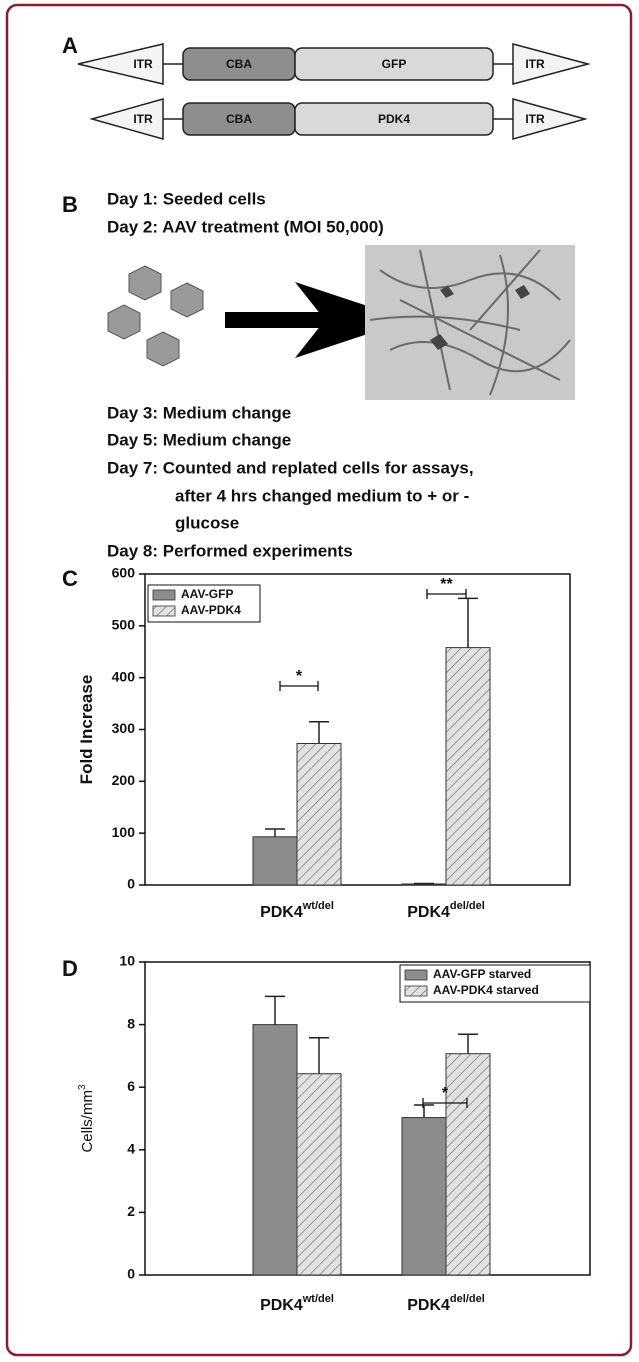 Image resolution: width=639 pixels, height=1362 pixels. Describe the element at coordinates (124, 625) in the screenshot. I see `y-tick-label: 500` at that location.